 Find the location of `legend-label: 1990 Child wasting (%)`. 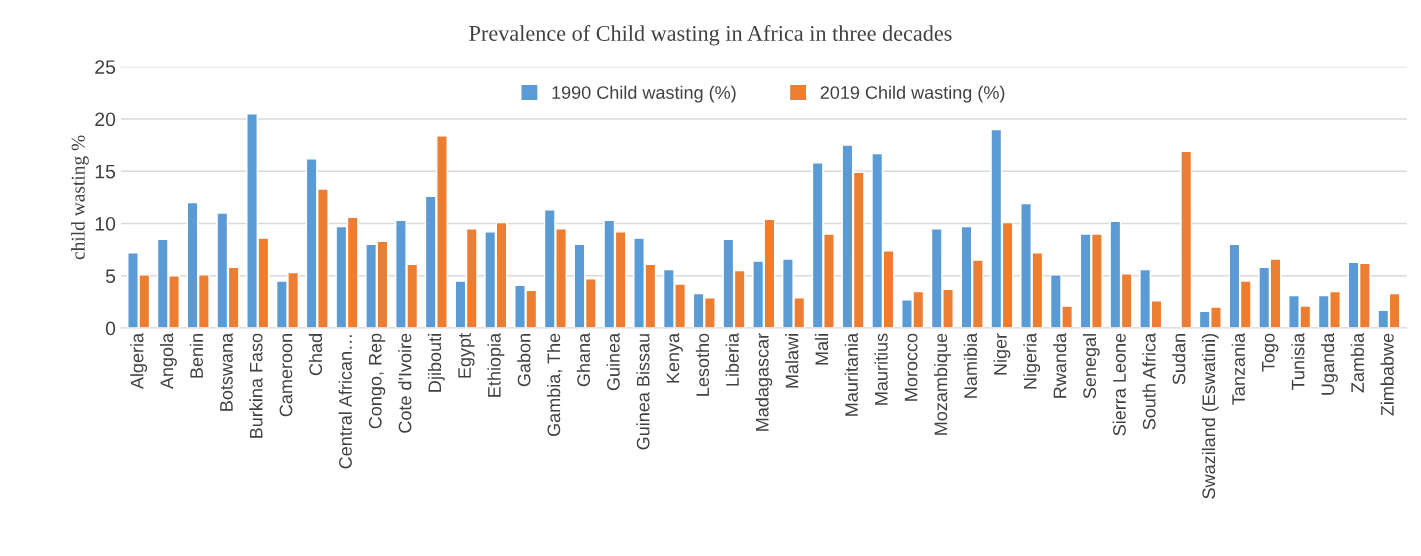

legend-label: 1990 Child wasting (%) is located at coordinates (644, 94).